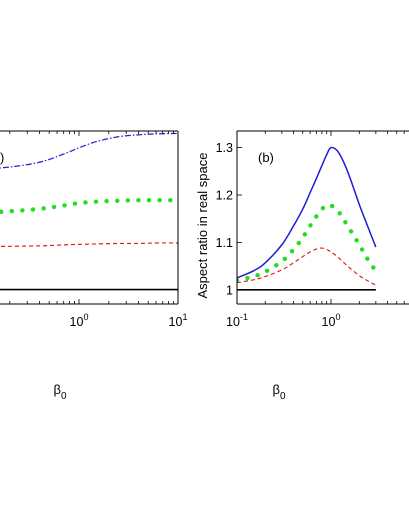 Image resolution: width=409 pixels, height=529 pixels. Describe the element at coordinates (229, 290) in the screenshot. I see `y-tick-label-b-0: 1` at that location.